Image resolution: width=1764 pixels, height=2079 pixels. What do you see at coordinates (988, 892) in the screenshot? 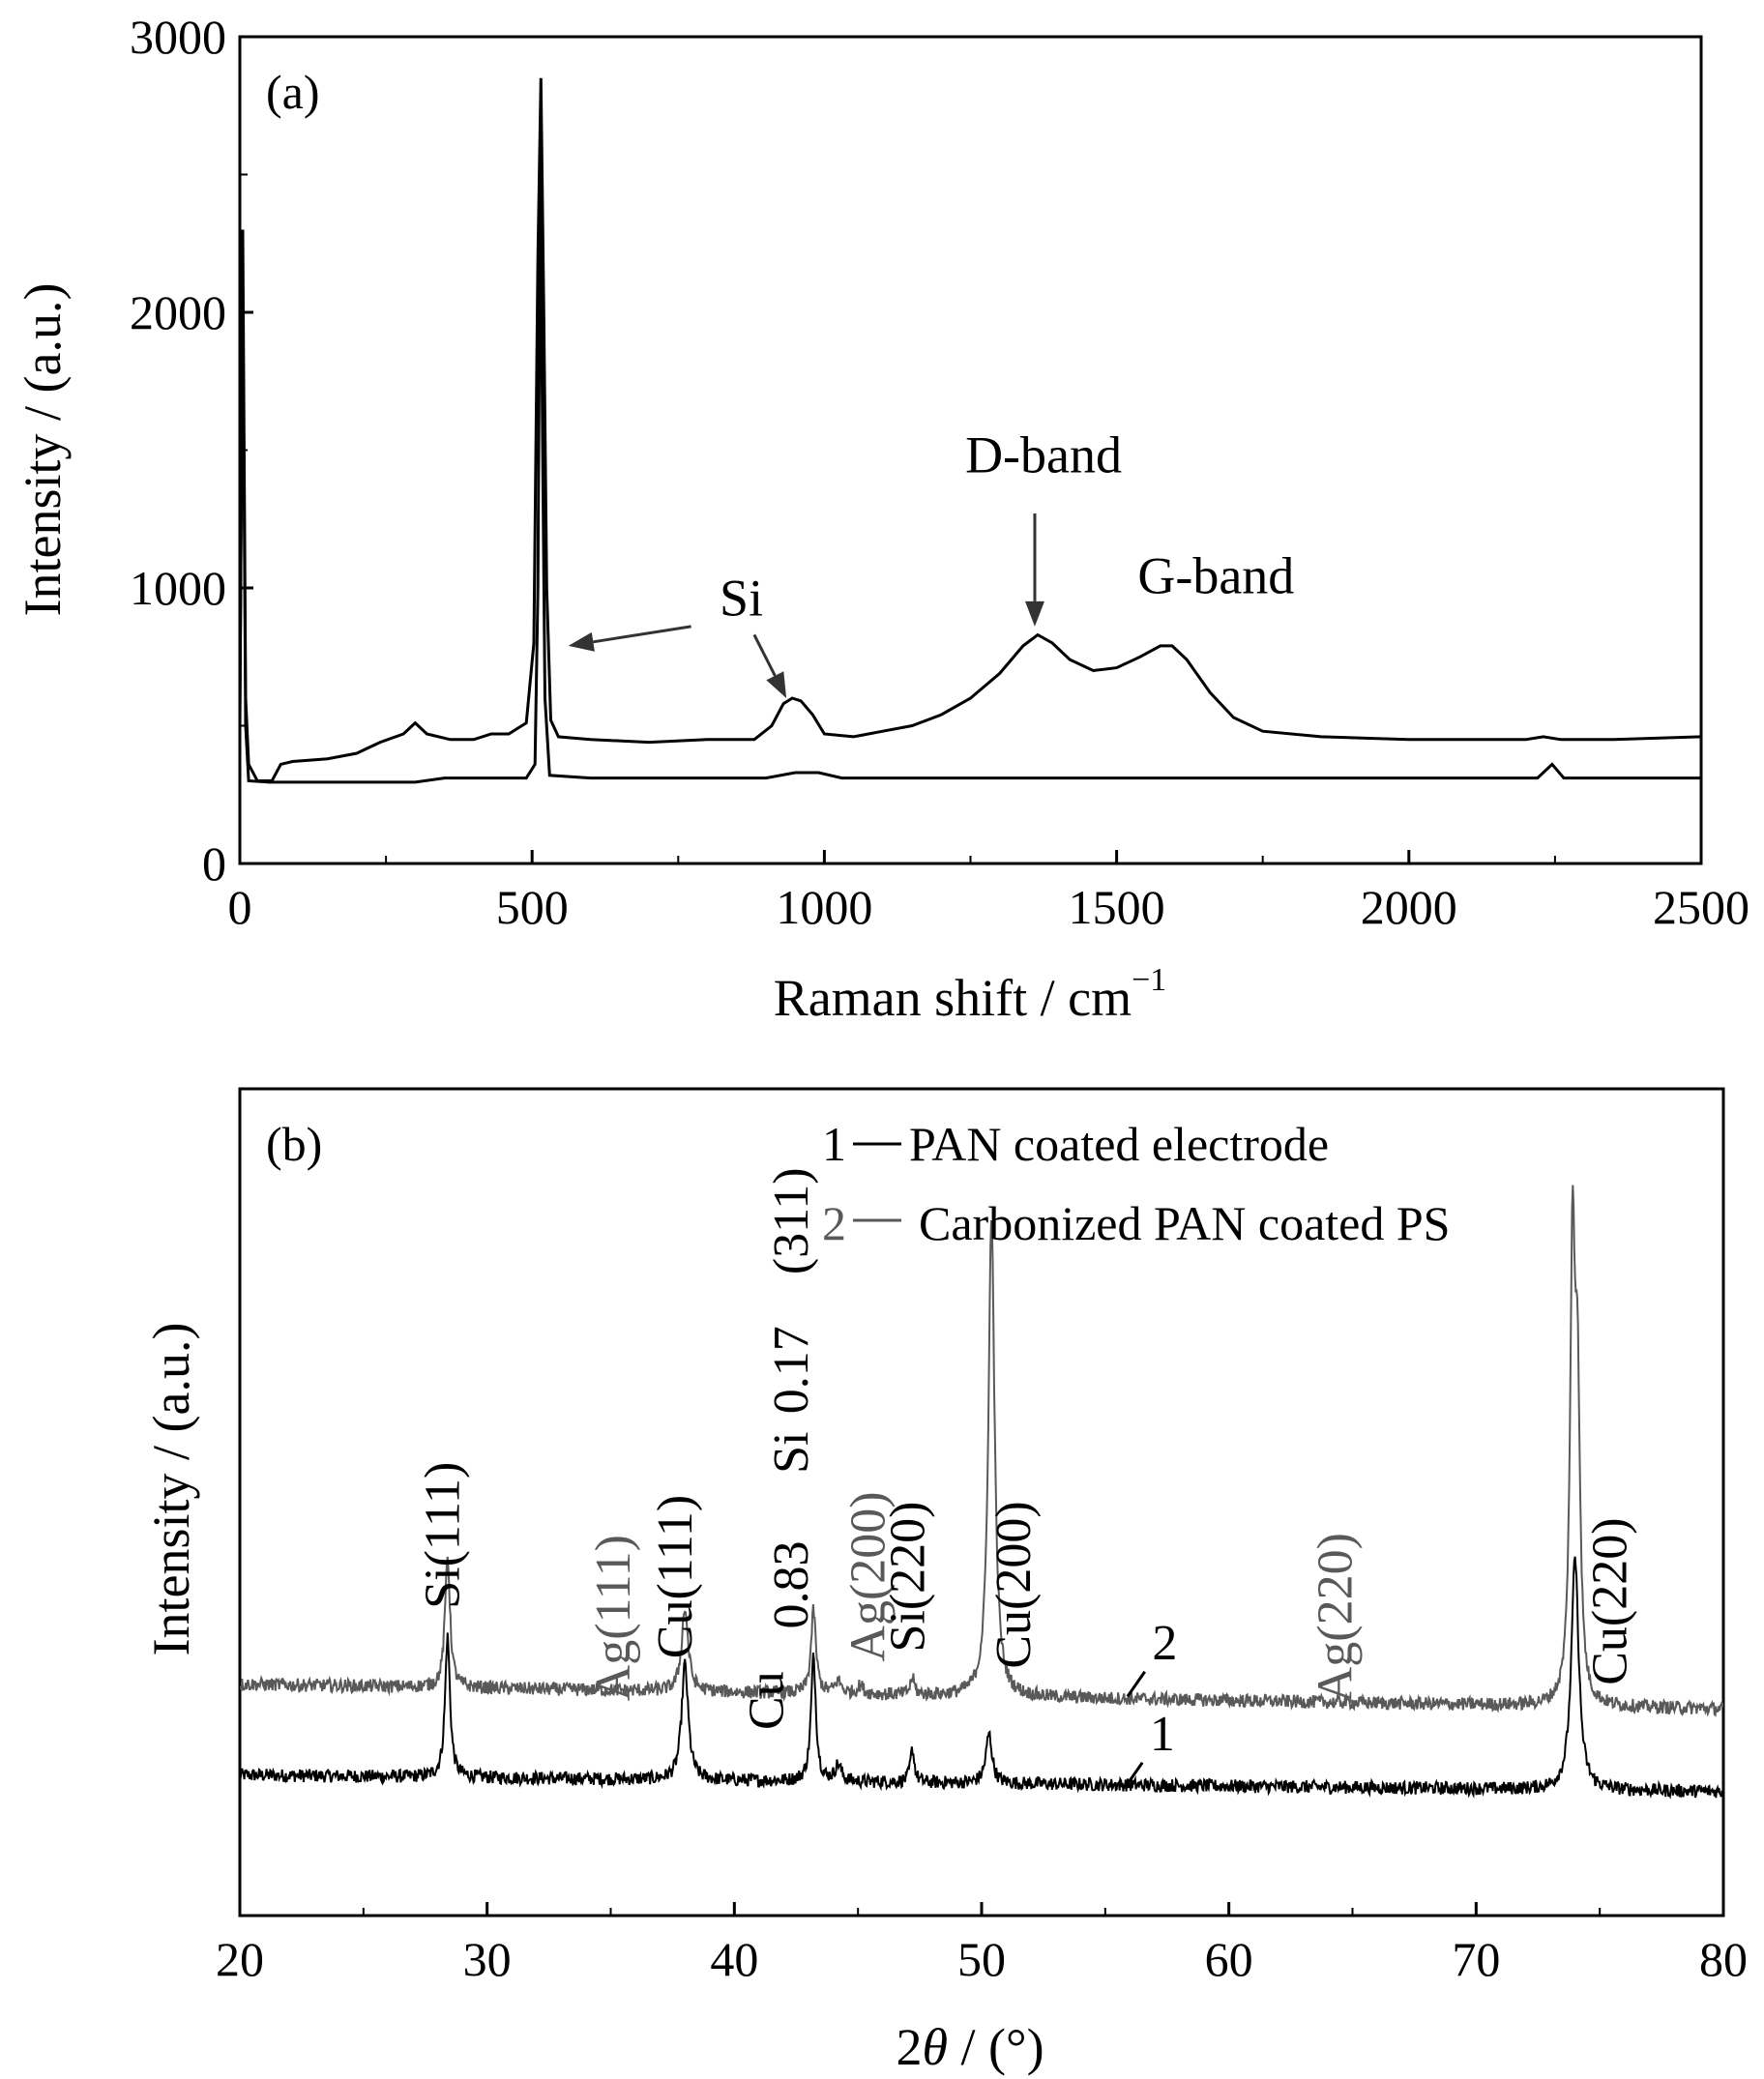
I see `raman-x-ticks: 0 500 1000 1500 2000 2500` at bounding box center [988, 892].